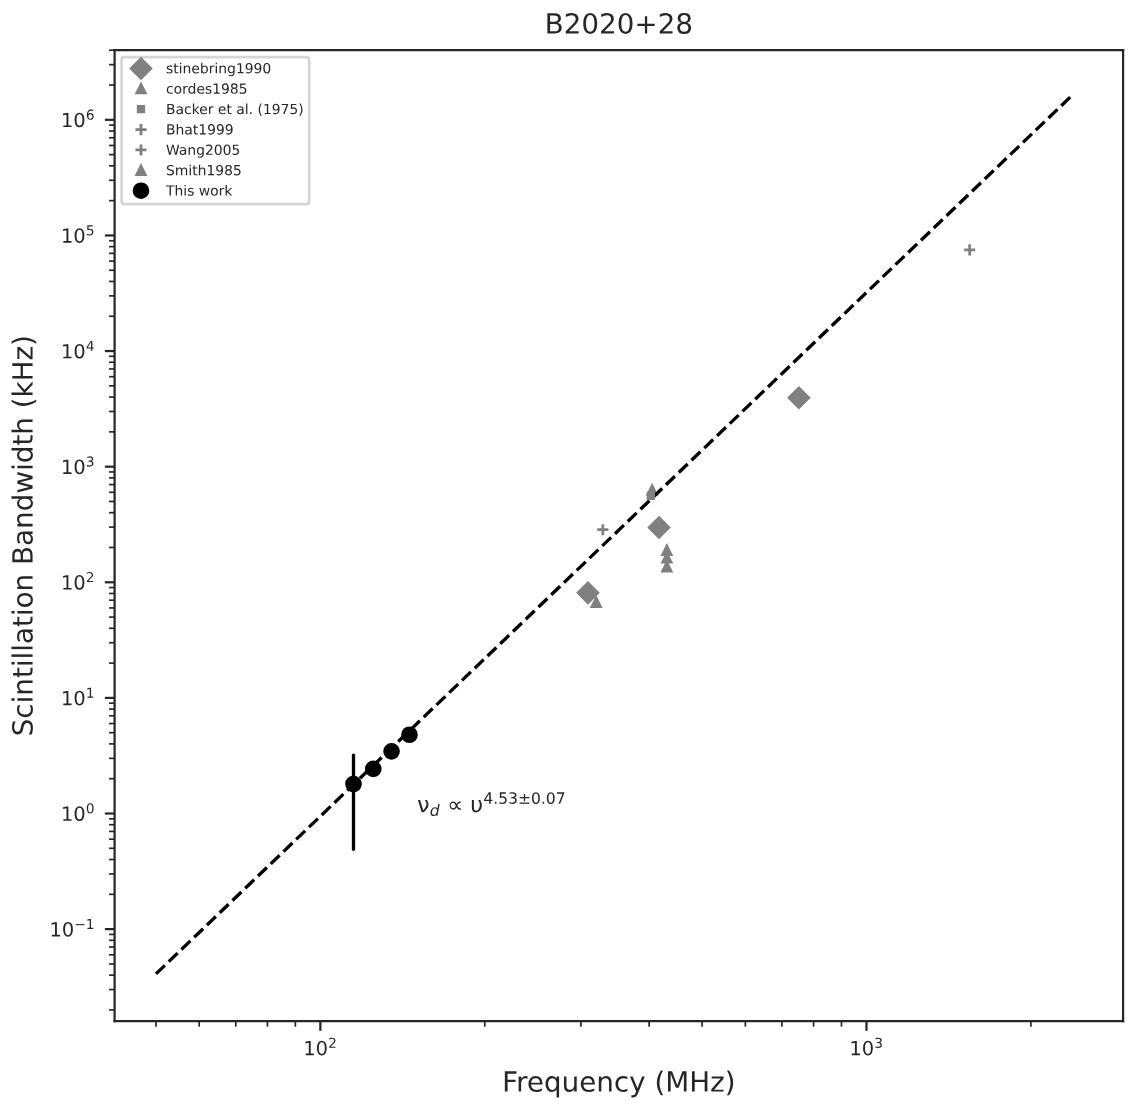 The width and height of the screenshot is (1146, 1116). What do you see at coordinates (78, 465) in the screenshot?
I see `y-tick-label: 10$^{3}$` at bounding box center [78, 465].